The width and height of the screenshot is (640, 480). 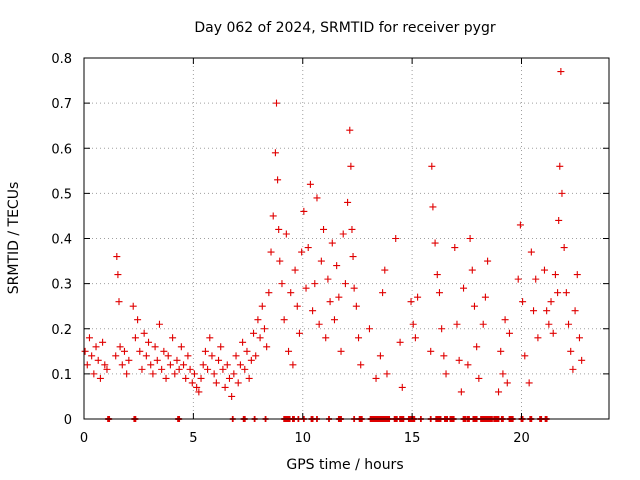 What do you see at coordinates (61, 240) in the screenshot?
I see `y-tick-label: 0.4` at bounding box center [61, 240].